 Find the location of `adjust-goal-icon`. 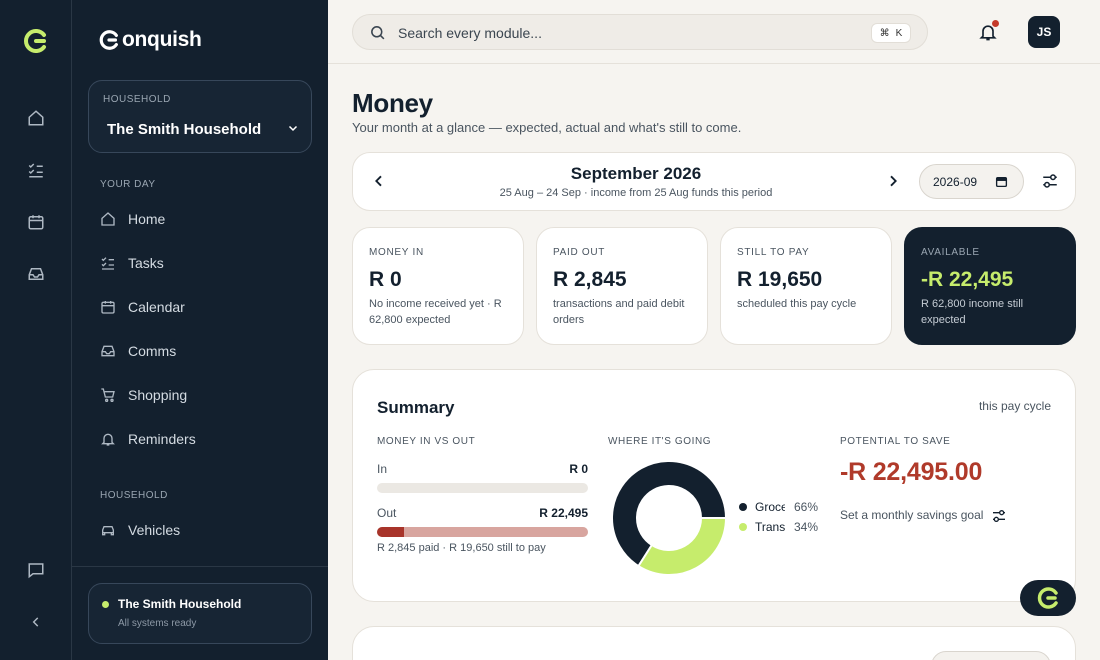

adjust-goal-icon is located at coordinates (999, 516).